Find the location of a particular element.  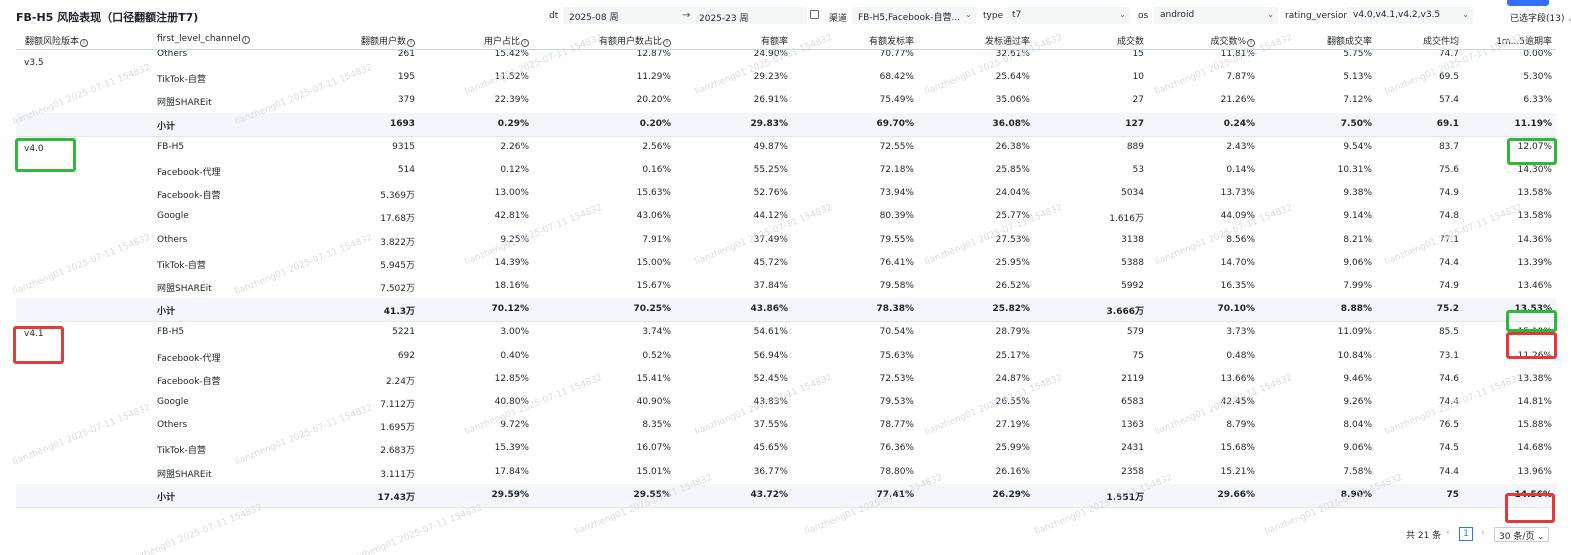

value-cell: 15.39% is located at coordinates (511, 448).